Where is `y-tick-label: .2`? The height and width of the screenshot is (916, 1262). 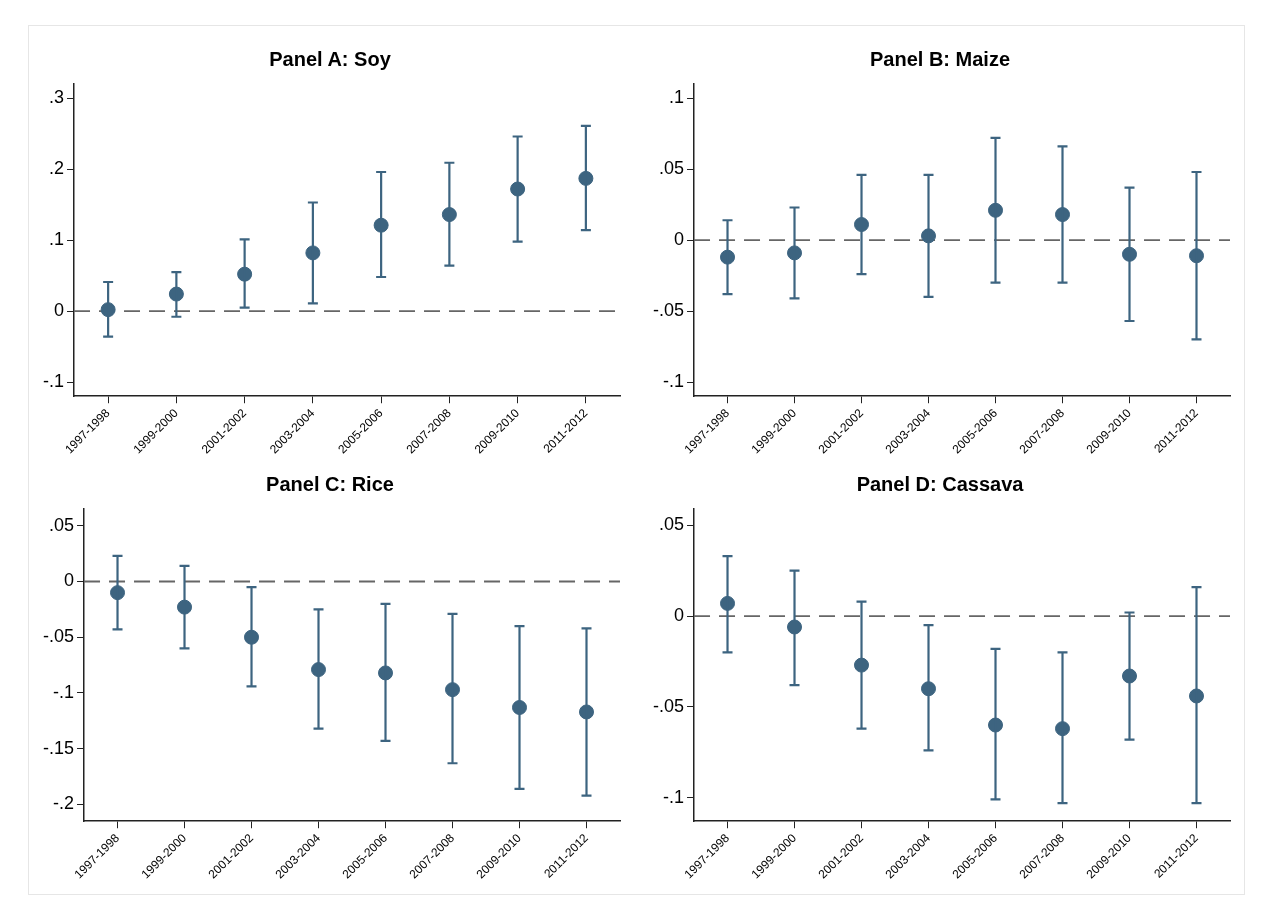
y-tick-label: .2 is located at coordinates (56, 168).